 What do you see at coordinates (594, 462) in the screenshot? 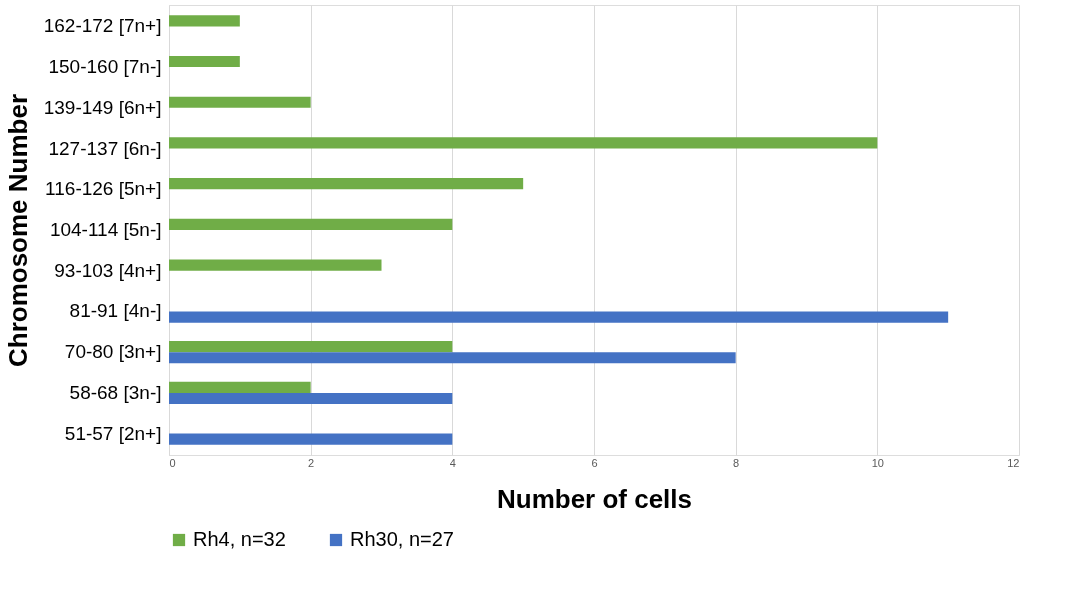
I see `x-tick-label: 6` at bounding box center [594, 462].